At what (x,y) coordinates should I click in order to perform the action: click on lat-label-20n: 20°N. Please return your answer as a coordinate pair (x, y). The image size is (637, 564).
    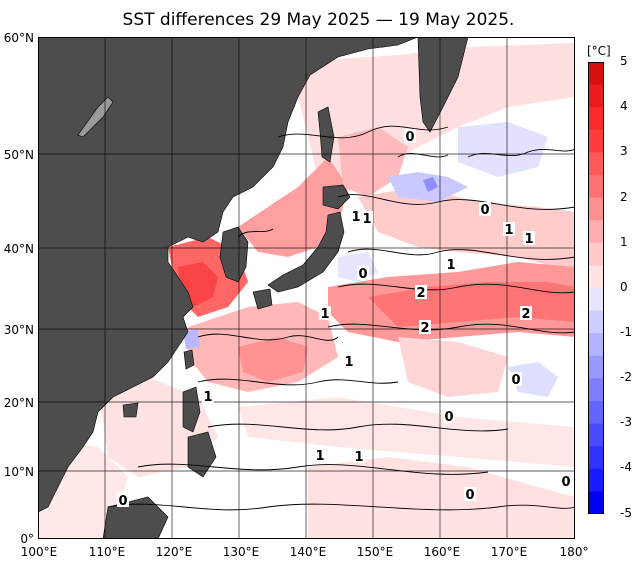
    Looking at the image, I should click on (18, 403).